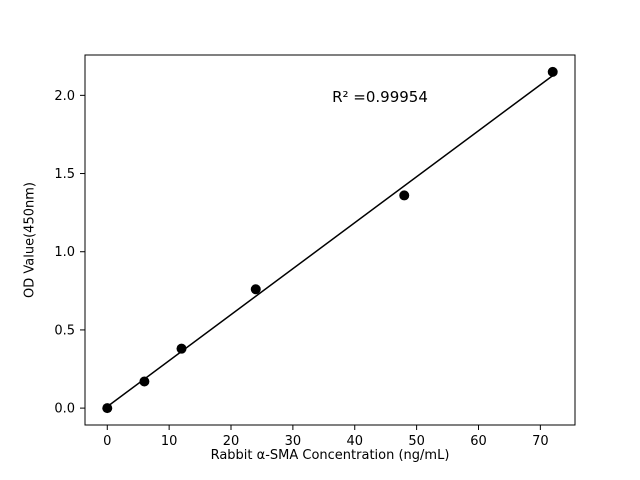 This screenshot has width=640, height=480. Describe the element at coordinates (64, 409) in the screenshot. I see `y-tick-label: 0.0` at that location.